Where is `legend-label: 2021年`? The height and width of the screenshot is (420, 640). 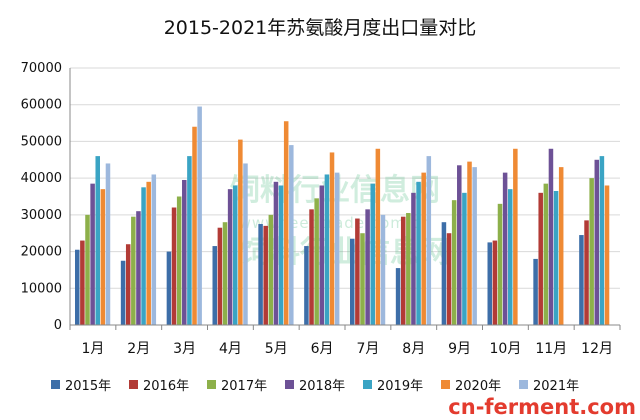
legend-label: 2021年 is located at coordinates (556, 386).